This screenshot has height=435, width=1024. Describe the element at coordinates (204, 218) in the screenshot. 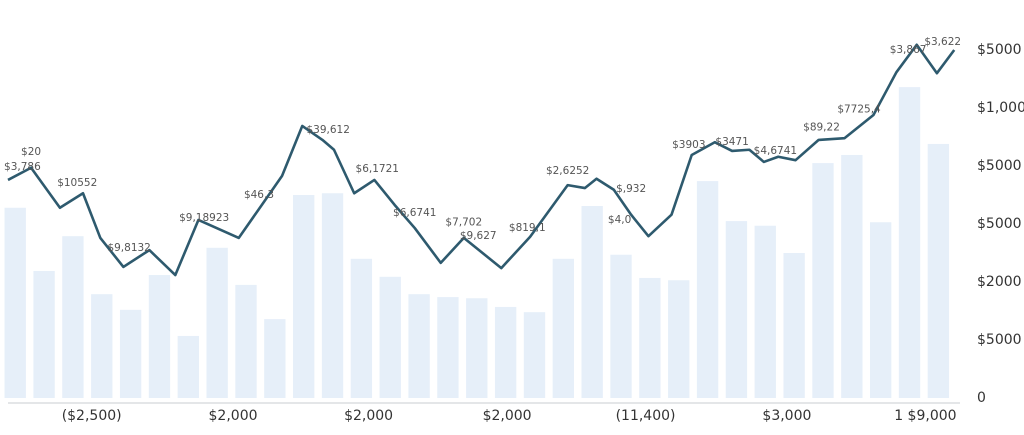

I see `annotation: $9,18923` at that location.